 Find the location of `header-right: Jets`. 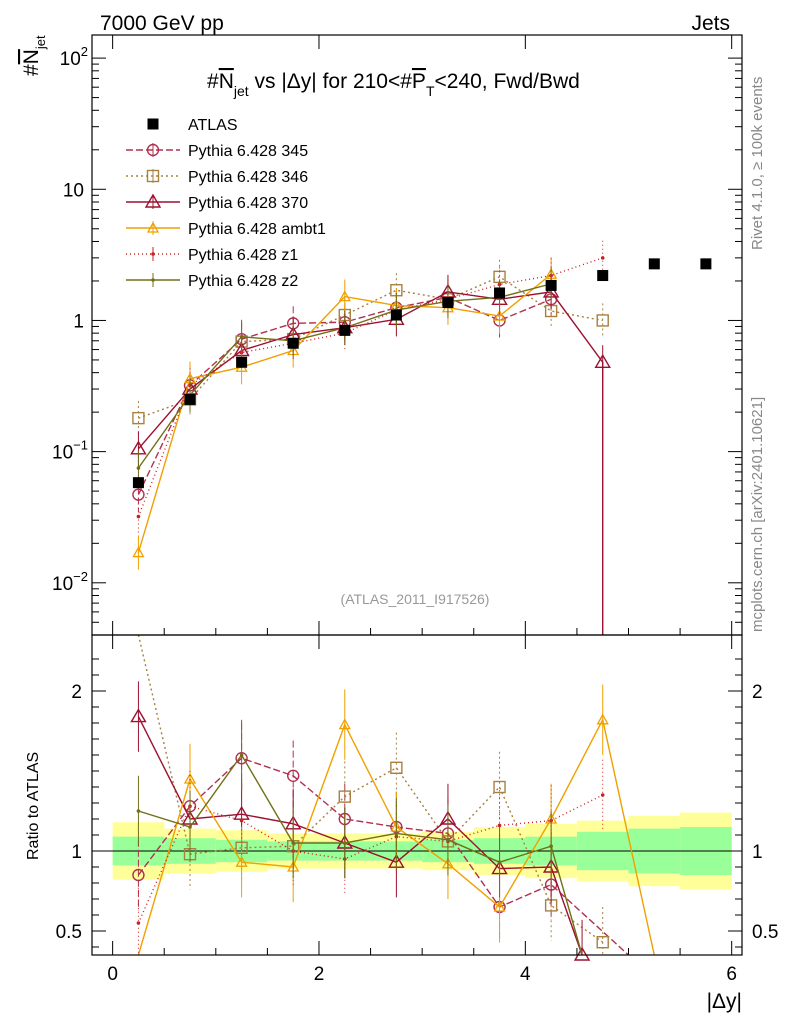

header-right: Jets is located at coordinates (710, 23).